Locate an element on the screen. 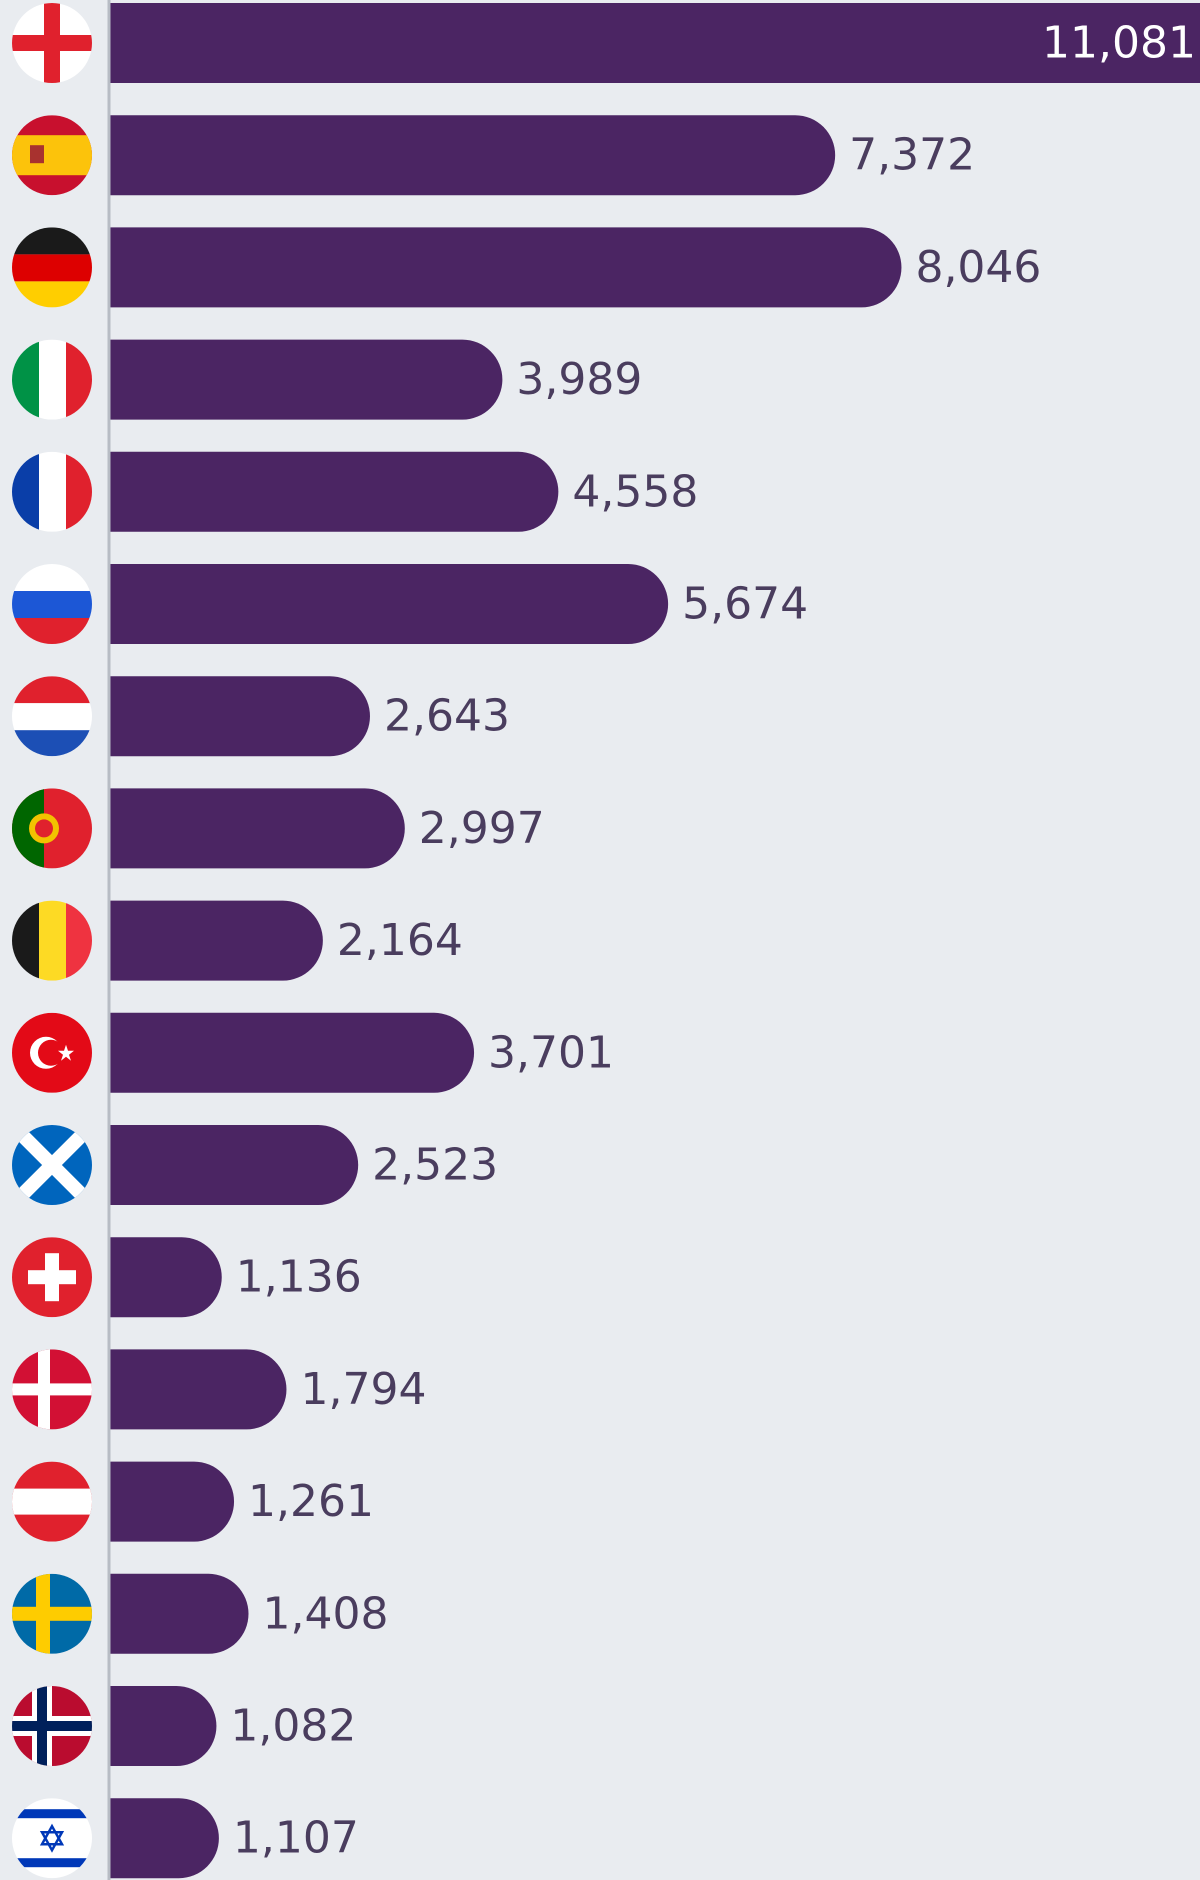 This screenshot has height=1880, width=1200. bar-value-label: 5,674 is located at coordinates (745, 604).